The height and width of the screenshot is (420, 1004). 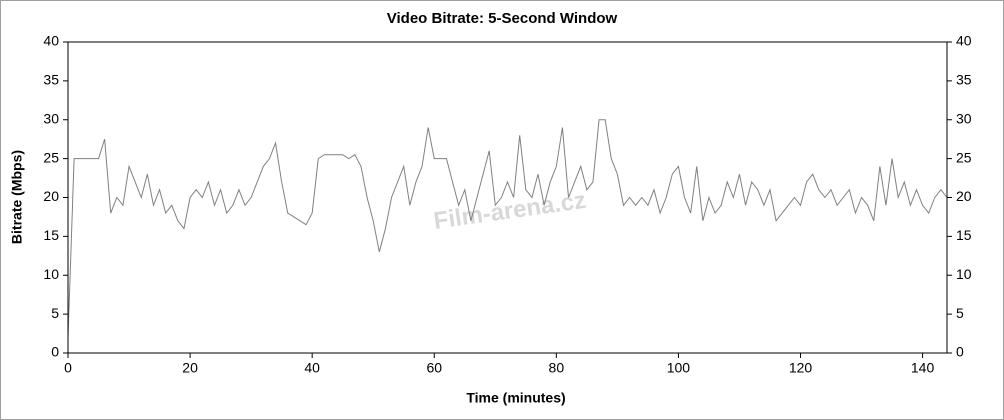 What do you see at coordinates (51, 118) in the screenshot?
I see `y-tick-label: 30` at bounding box center [51, 118].